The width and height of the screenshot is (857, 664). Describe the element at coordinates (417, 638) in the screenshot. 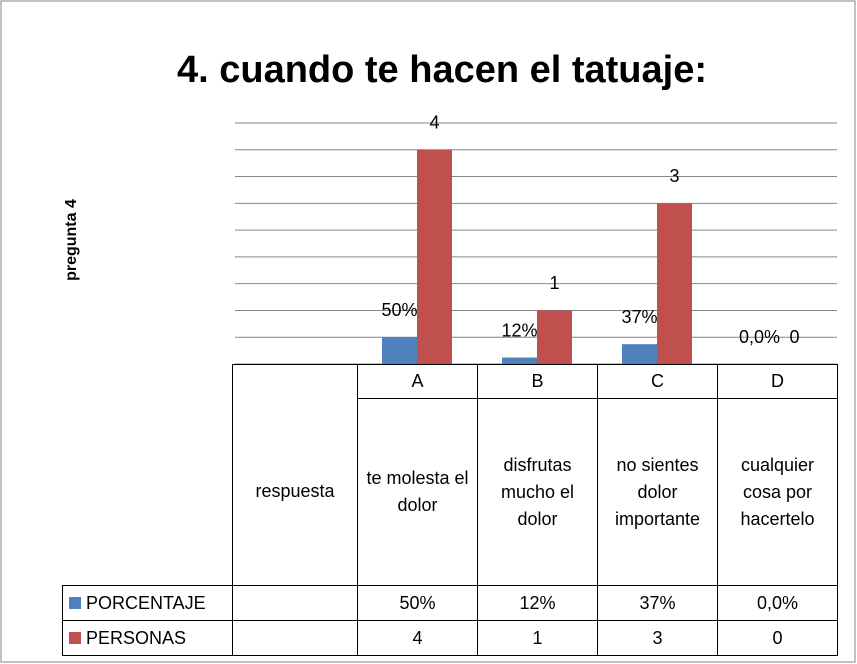

I see `table-value: 4` at that location.